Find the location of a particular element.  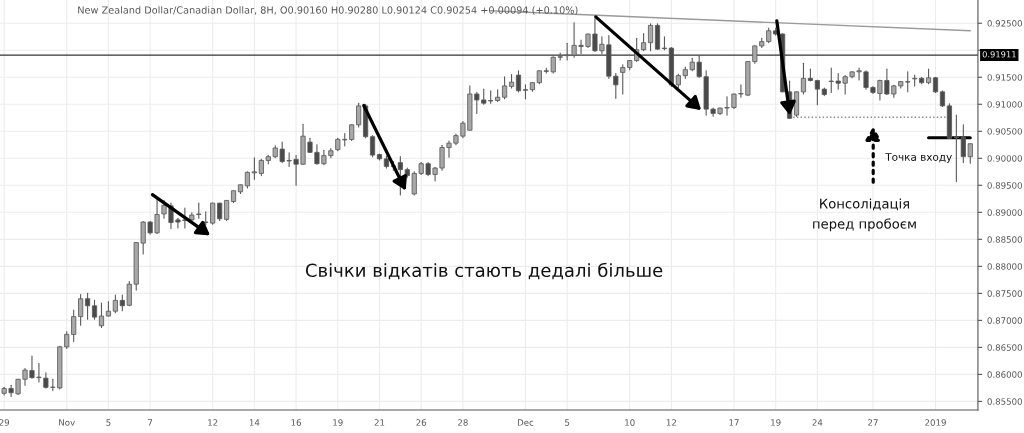

x-tick-label: 17 is located at coordinates (734, 422).